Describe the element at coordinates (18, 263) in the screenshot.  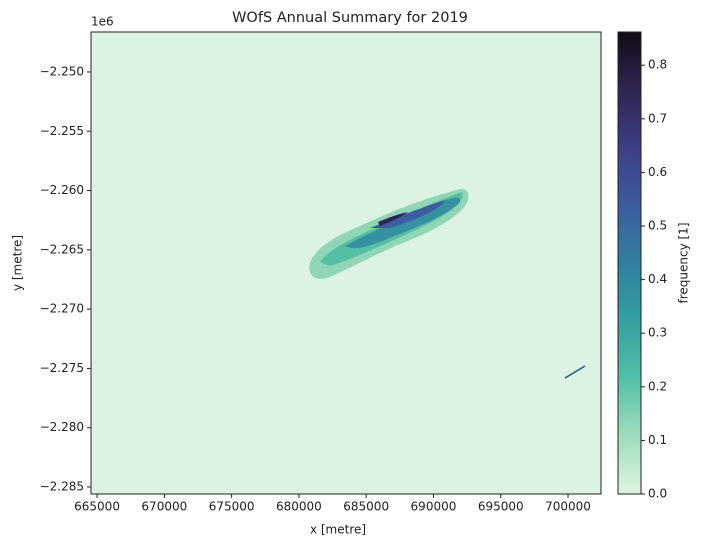
I see `y-axis-label: y [metre]` at that location.